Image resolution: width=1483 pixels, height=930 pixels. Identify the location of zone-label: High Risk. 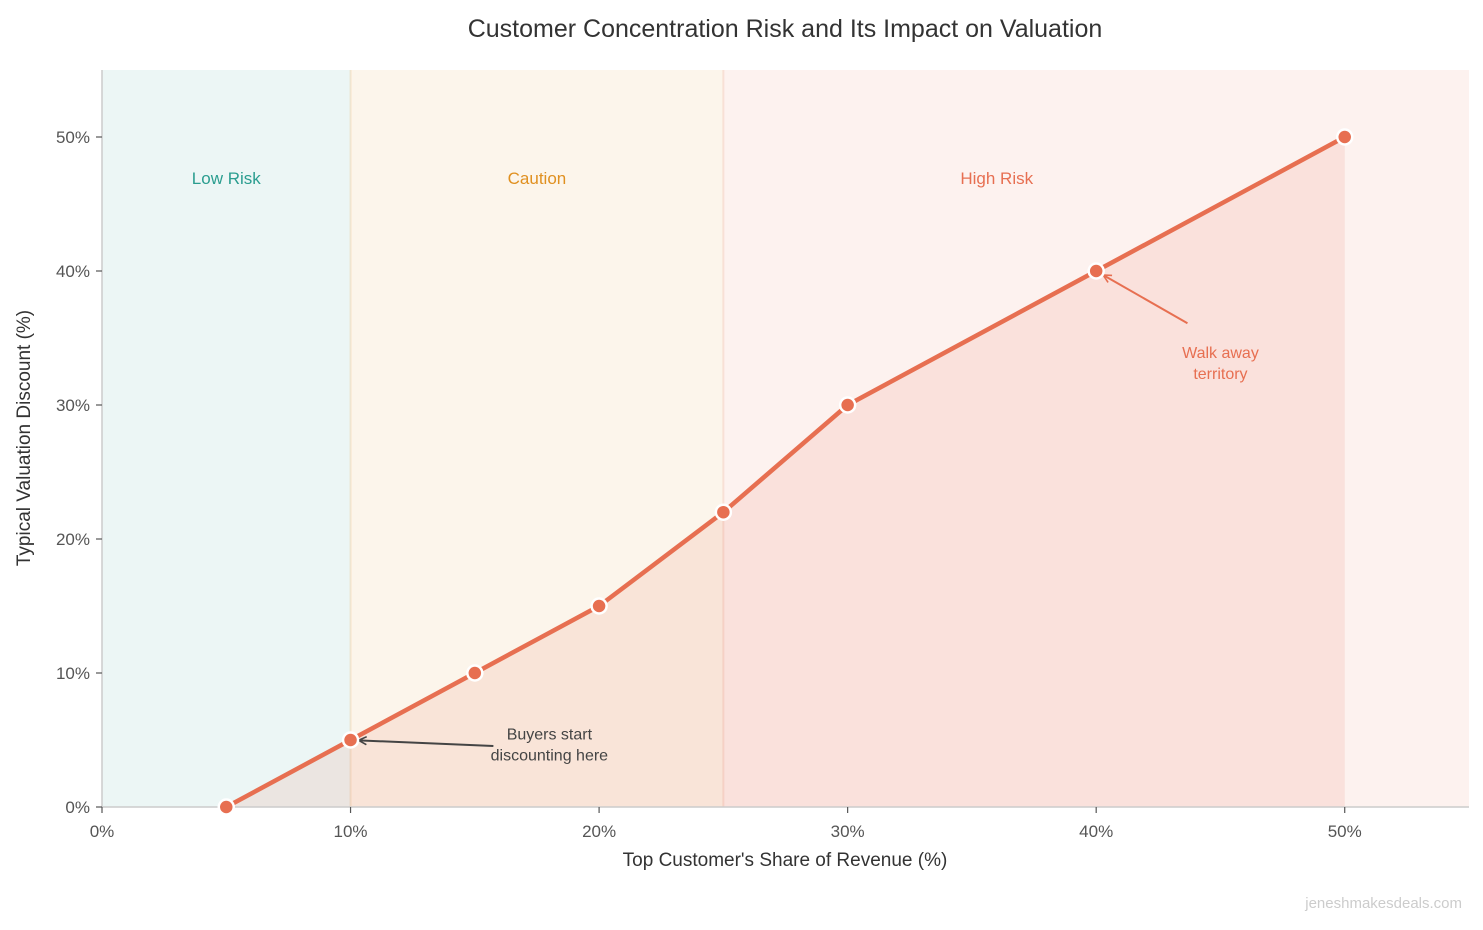
(996, 178).